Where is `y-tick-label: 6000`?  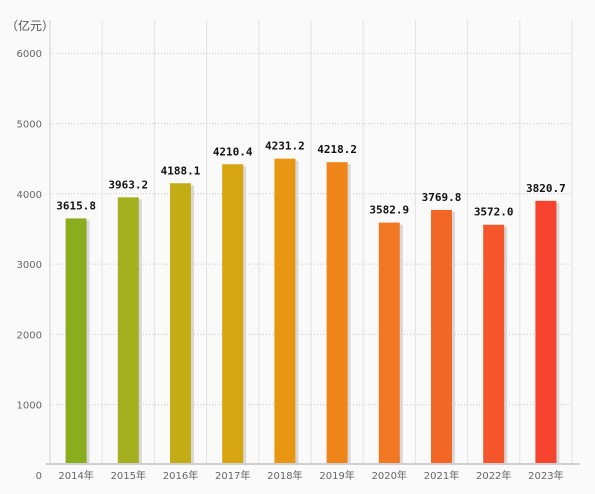
y-tick-label: 6000 is located at coordinates (29, 54).